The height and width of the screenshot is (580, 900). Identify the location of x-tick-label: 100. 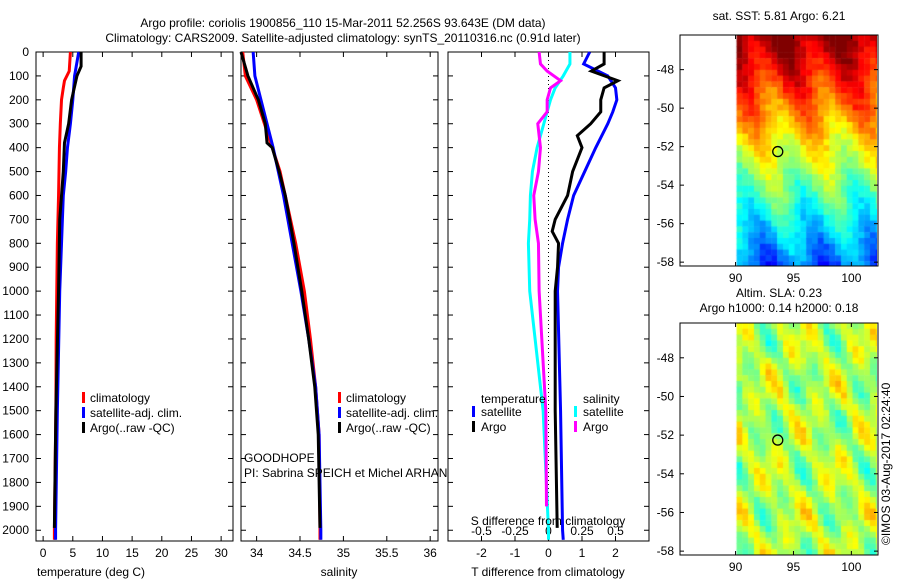
(851, 278).